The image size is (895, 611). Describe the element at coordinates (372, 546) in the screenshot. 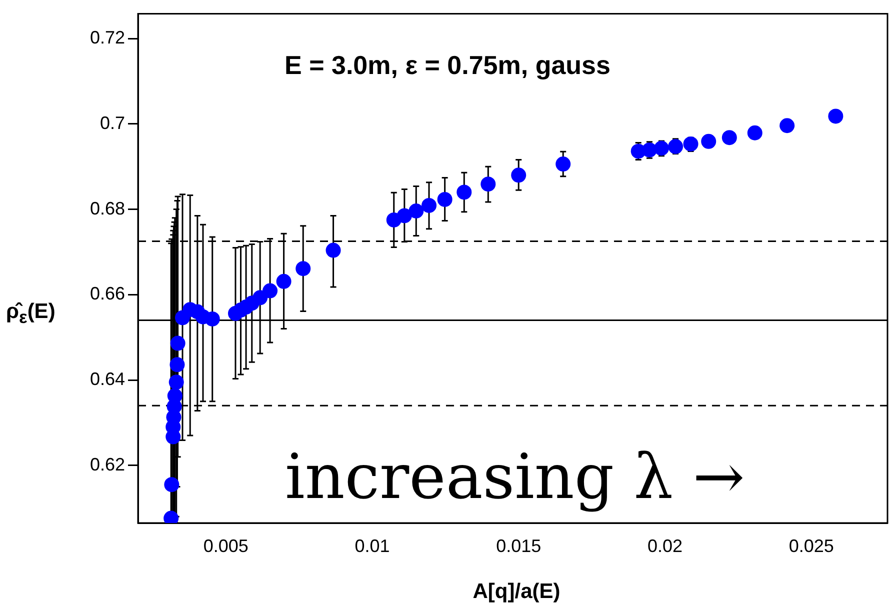

I see `x-tick-label: 0.01` at that location.